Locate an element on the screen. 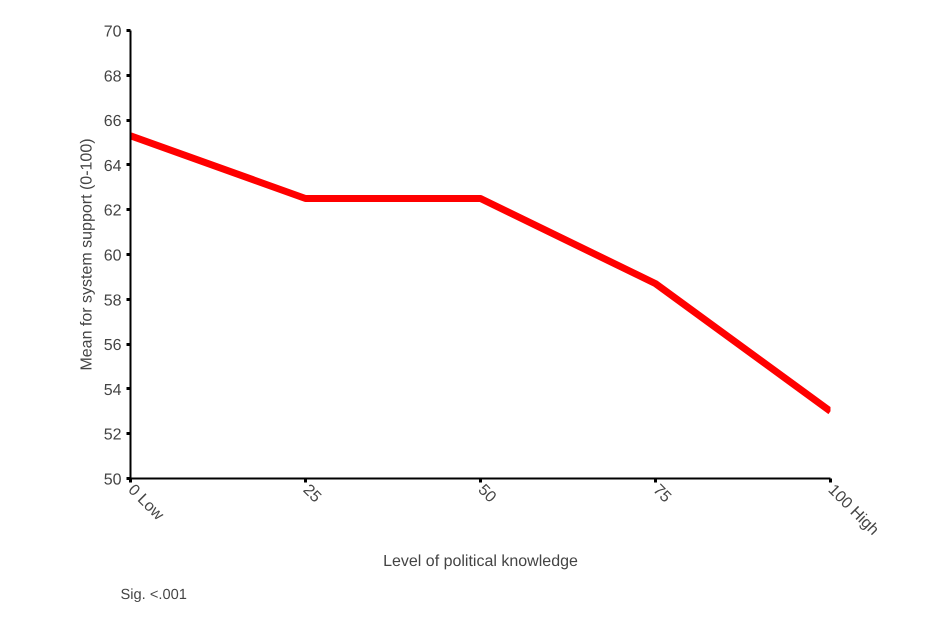  x-tick-label: 50 is located at coordinates (487, 493).